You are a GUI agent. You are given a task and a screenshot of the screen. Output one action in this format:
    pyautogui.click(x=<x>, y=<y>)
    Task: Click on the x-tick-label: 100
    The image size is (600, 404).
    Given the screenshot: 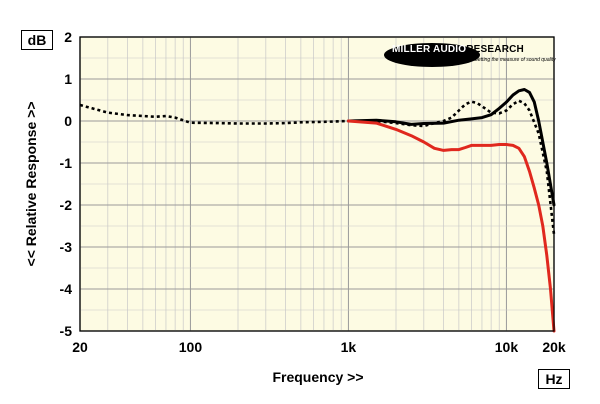 What is the action you would take?
    pyautogui.click(x=191, y=347)
    